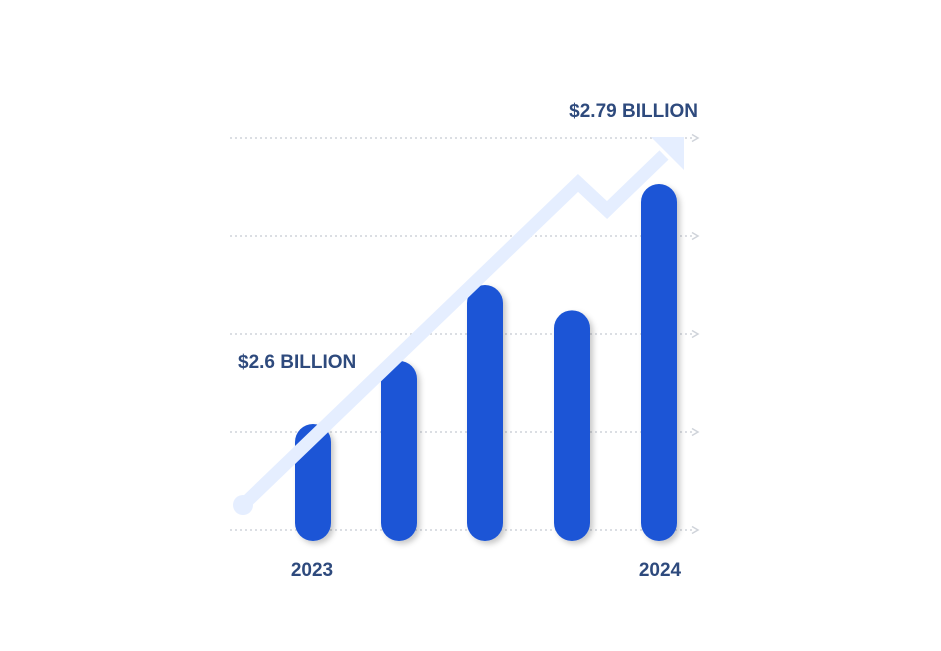 The image size is (941, 651). What do you see at coordinates (633, 111) in the screenshot?
I see `end-value-label: $2.79 BILLION` at bounding box center [633, 111].